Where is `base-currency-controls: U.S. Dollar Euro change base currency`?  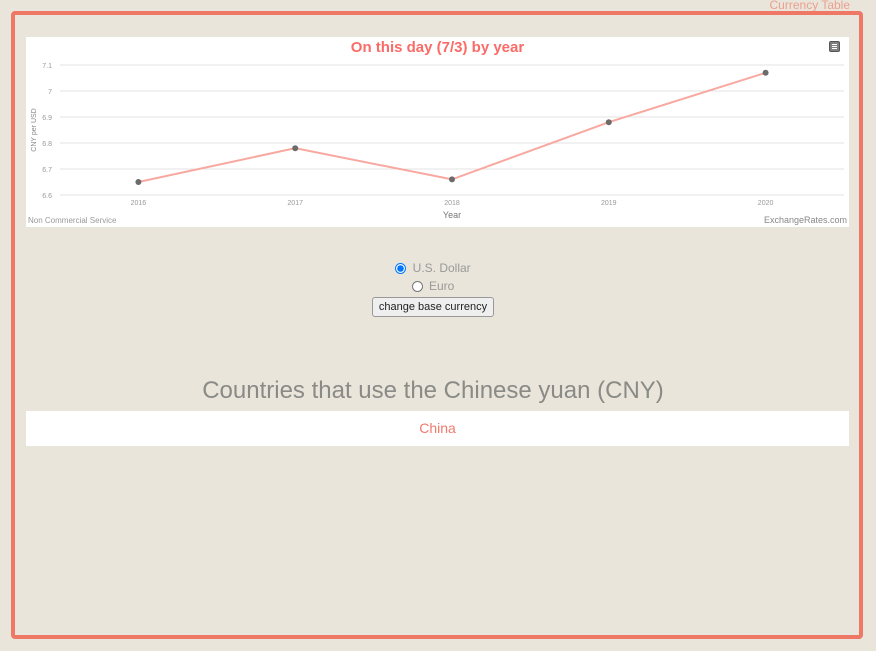 base-currency-controls: U.S. Dollar Euro change base currency is located at coordinates (433, 288).